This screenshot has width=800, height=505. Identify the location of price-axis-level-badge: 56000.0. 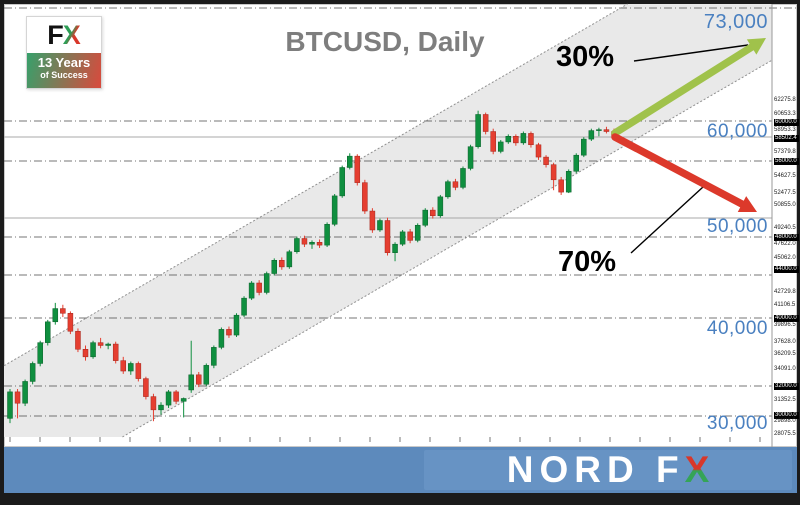
(786, 161).